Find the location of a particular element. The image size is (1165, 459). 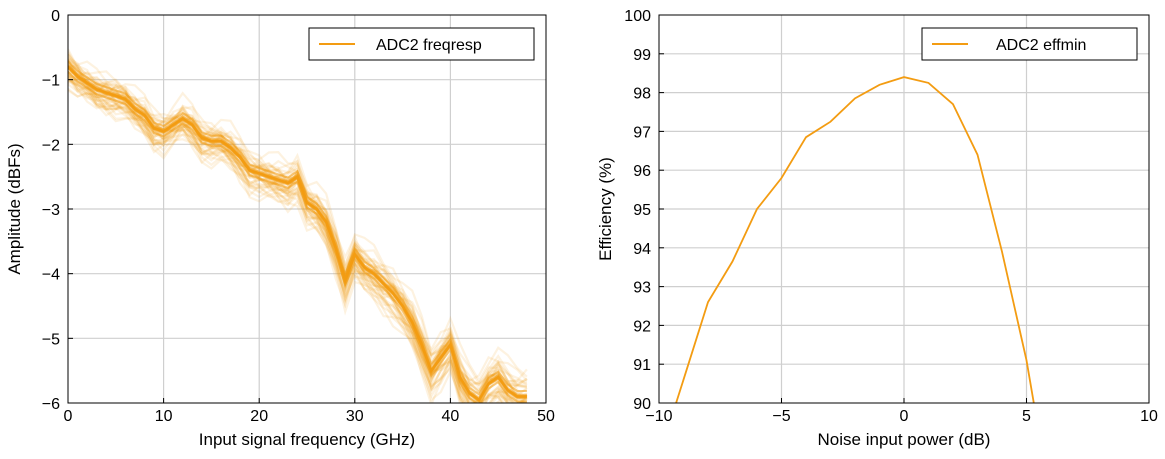

y-tick-label: 97 is located at coordinates (642, 132).